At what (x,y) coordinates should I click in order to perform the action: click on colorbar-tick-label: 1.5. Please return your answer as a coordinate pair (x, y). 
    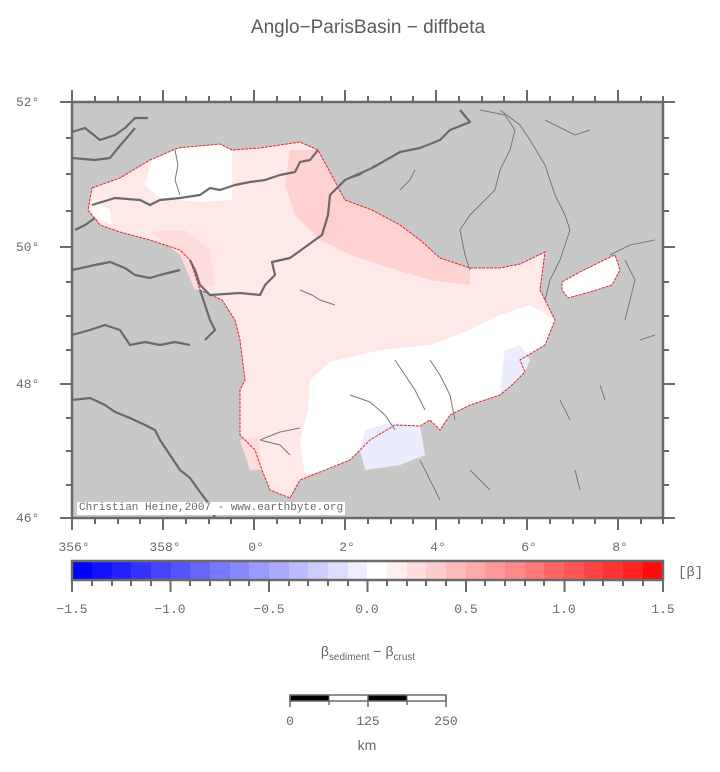
    Looking at the image, I should click on (663, 609).